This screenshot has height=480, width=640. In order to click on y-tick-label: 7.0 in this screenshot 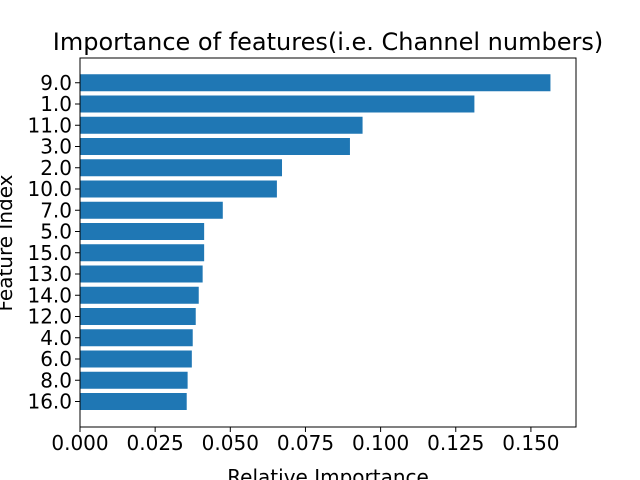, I will do `click(56, 210)`.